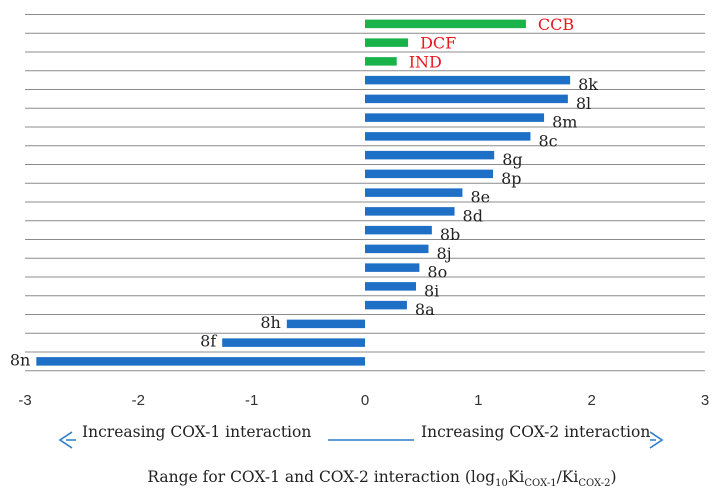  What do you see at coordinates (547, 140) in the screenshot?
I see `bar-label-8c: 8c` at bounding box center [547, 140].